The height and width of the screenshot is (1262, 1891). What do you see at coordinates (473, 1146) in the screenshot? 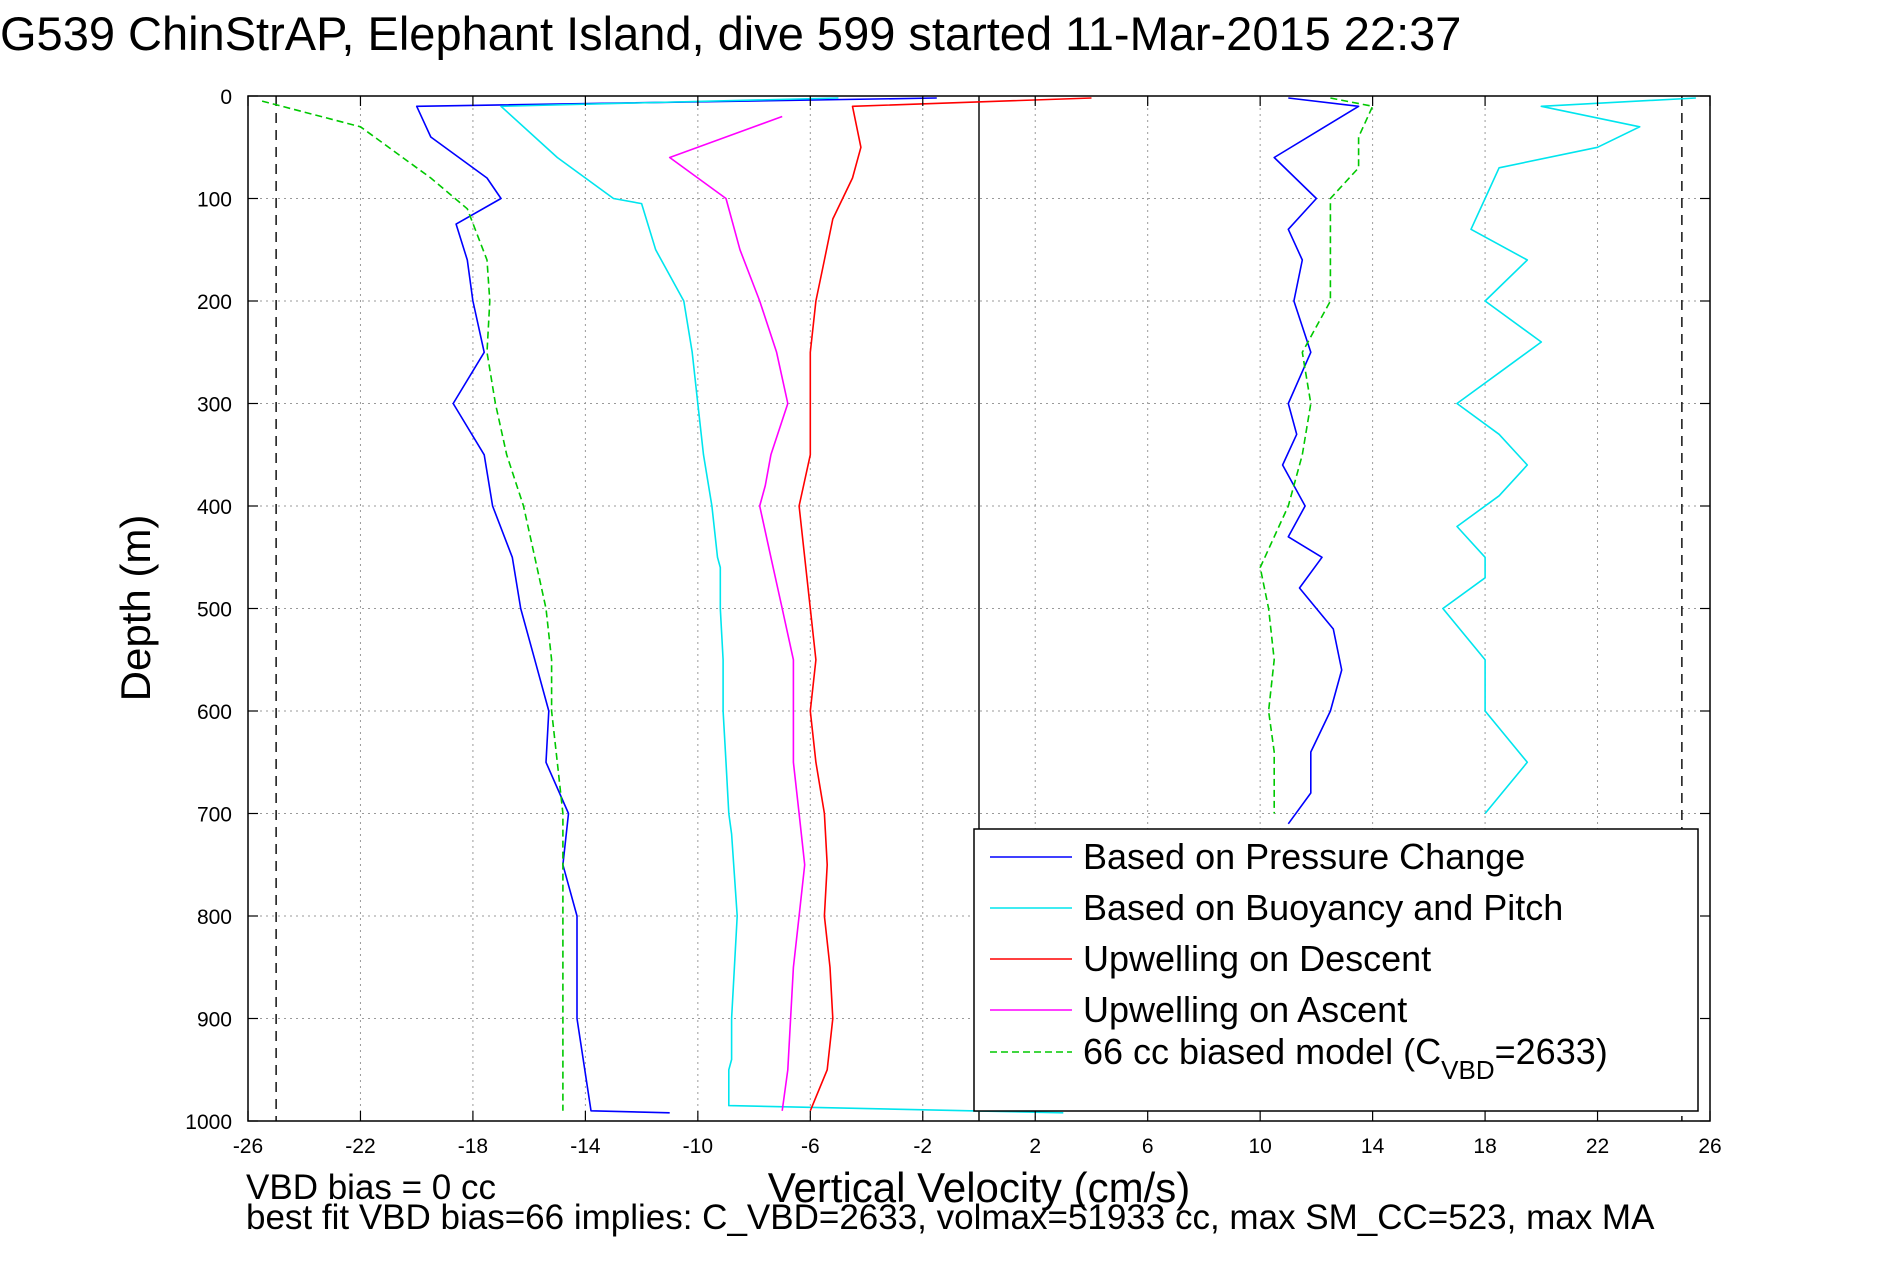
I see `x-tick-label: -18` at bounding box center [473, 1146].